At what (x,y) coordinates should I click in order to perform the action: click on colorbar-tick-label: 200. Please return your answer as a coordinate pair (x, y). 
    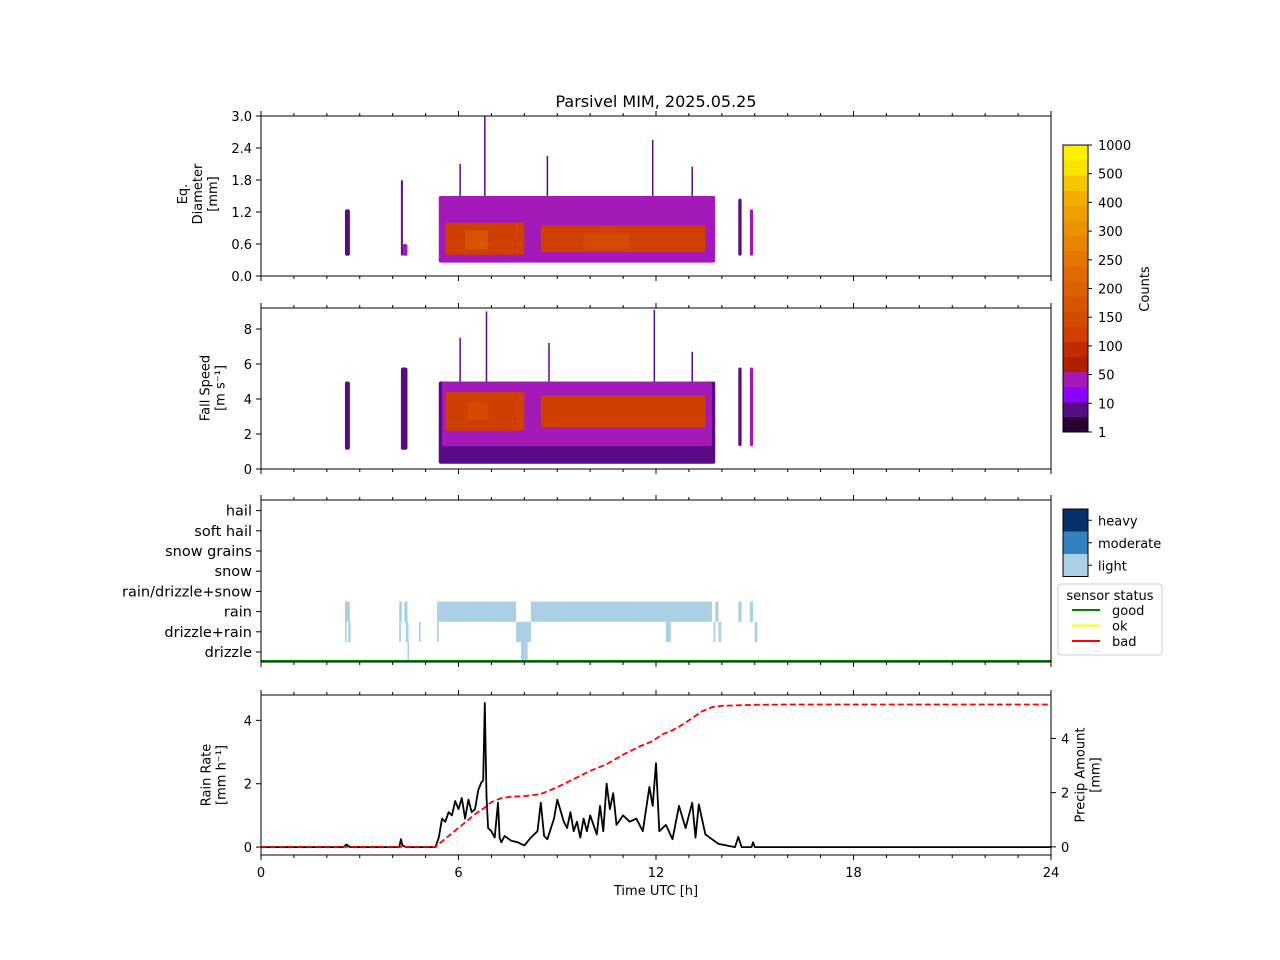
    Looking at the image, I should click on (1110, 290).